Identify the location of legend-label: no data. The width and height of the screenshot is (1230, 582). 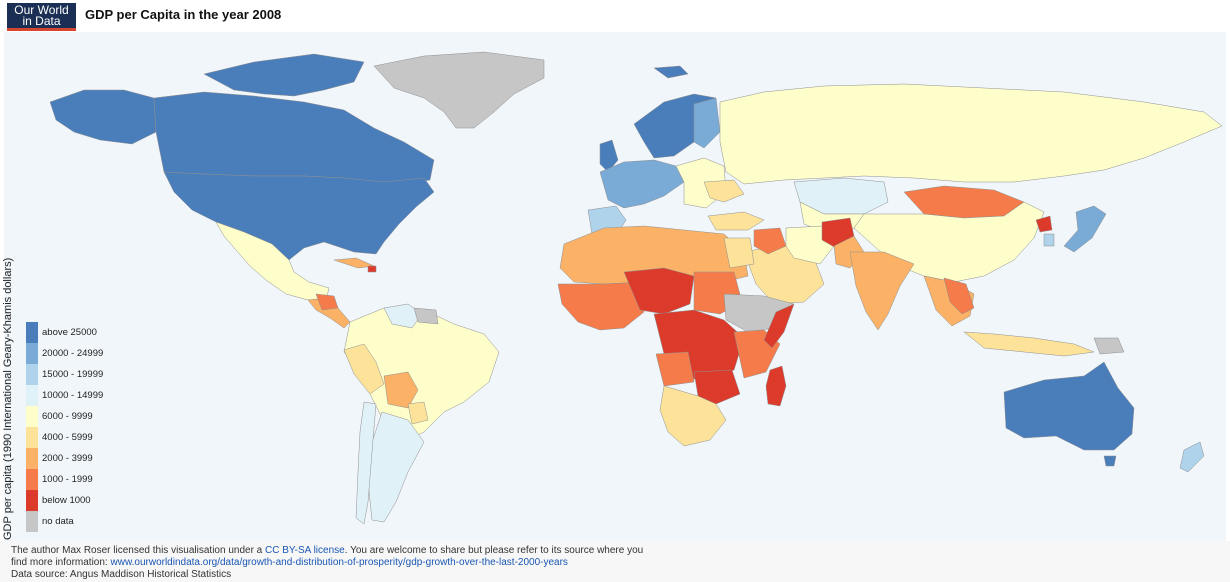
(58, 521).